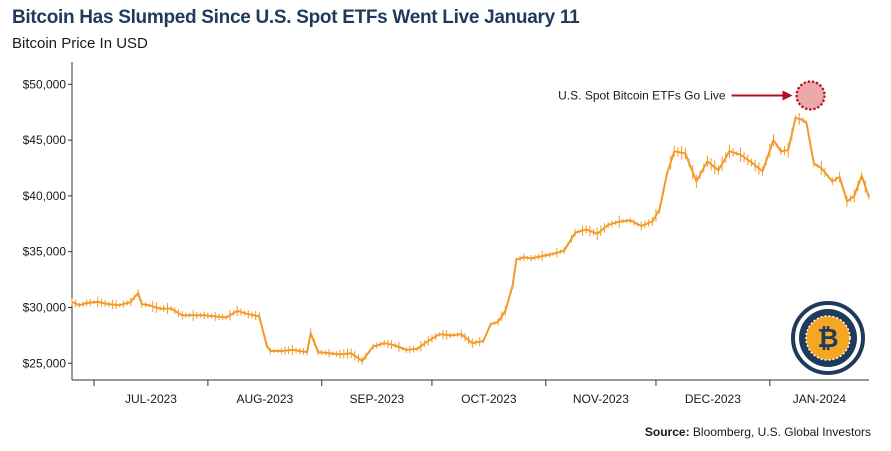 The height and width of the screenshot is (451, 891). What do you see at coordinates (810, 95) in the screenshot?
I see `etf-highlight-circle` at bounding box center [810, 95].